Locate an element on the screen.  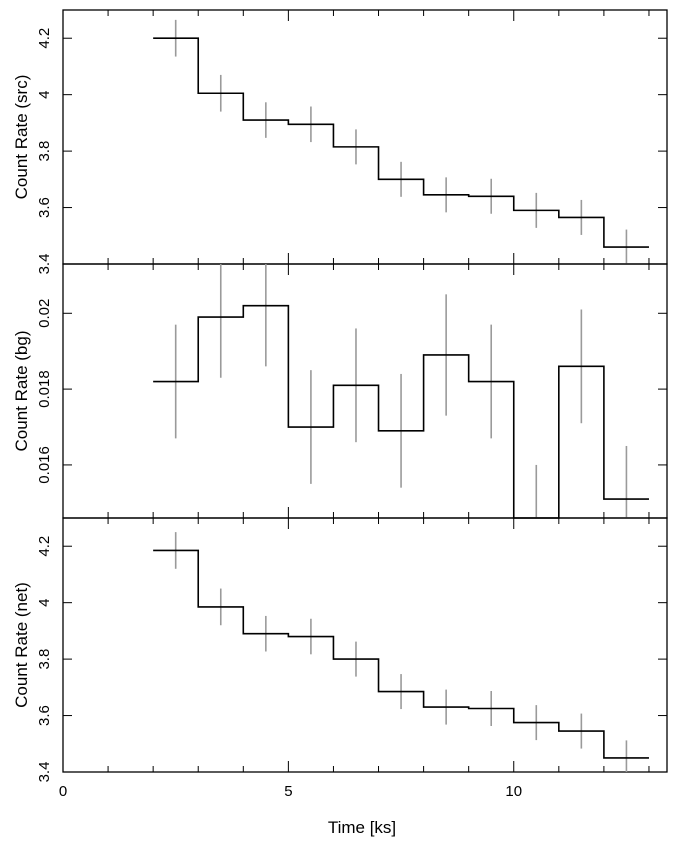
xtick-label: 10 is located at coordinates (513, 791).